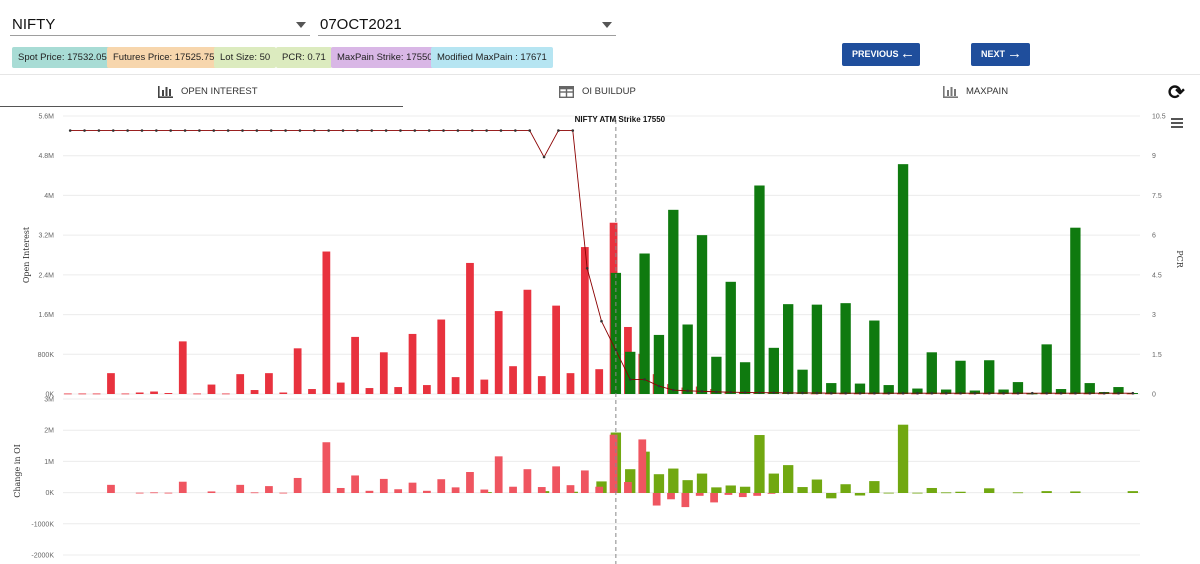  Describe the element at coordinates (993, 54) in the screenshot. I see `next-button-label: NEXT` at that location.